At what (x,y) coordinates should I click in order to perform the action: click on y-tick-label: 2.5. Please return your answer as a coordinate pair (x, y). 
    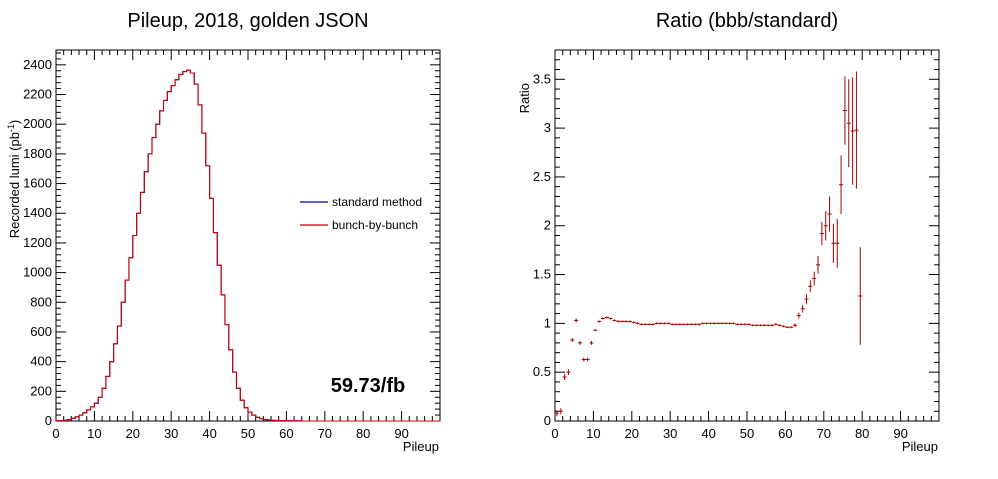
    Looking at the image, I should click on (542, 176).